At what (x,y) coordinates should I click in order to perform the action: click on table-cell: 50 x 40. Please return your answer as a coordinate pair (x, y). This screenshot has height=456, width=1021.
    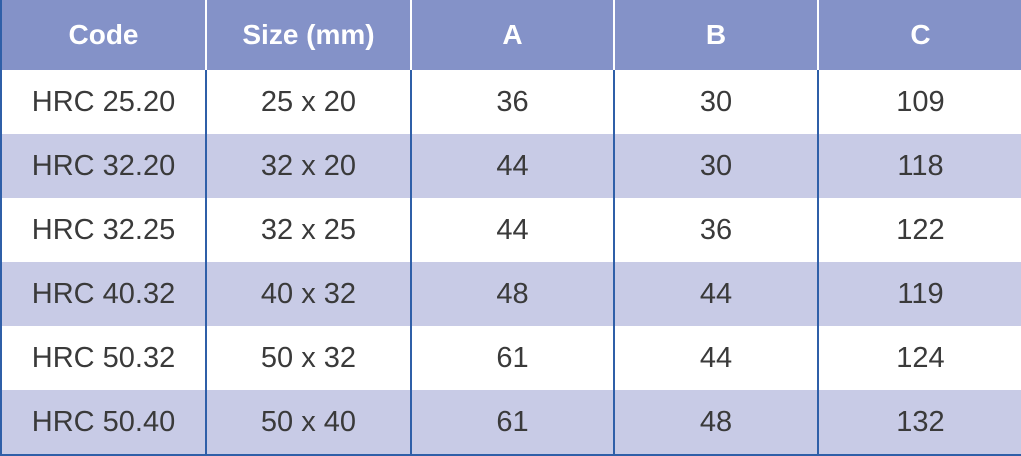
    Looking at the image, I should click on (308, 423).